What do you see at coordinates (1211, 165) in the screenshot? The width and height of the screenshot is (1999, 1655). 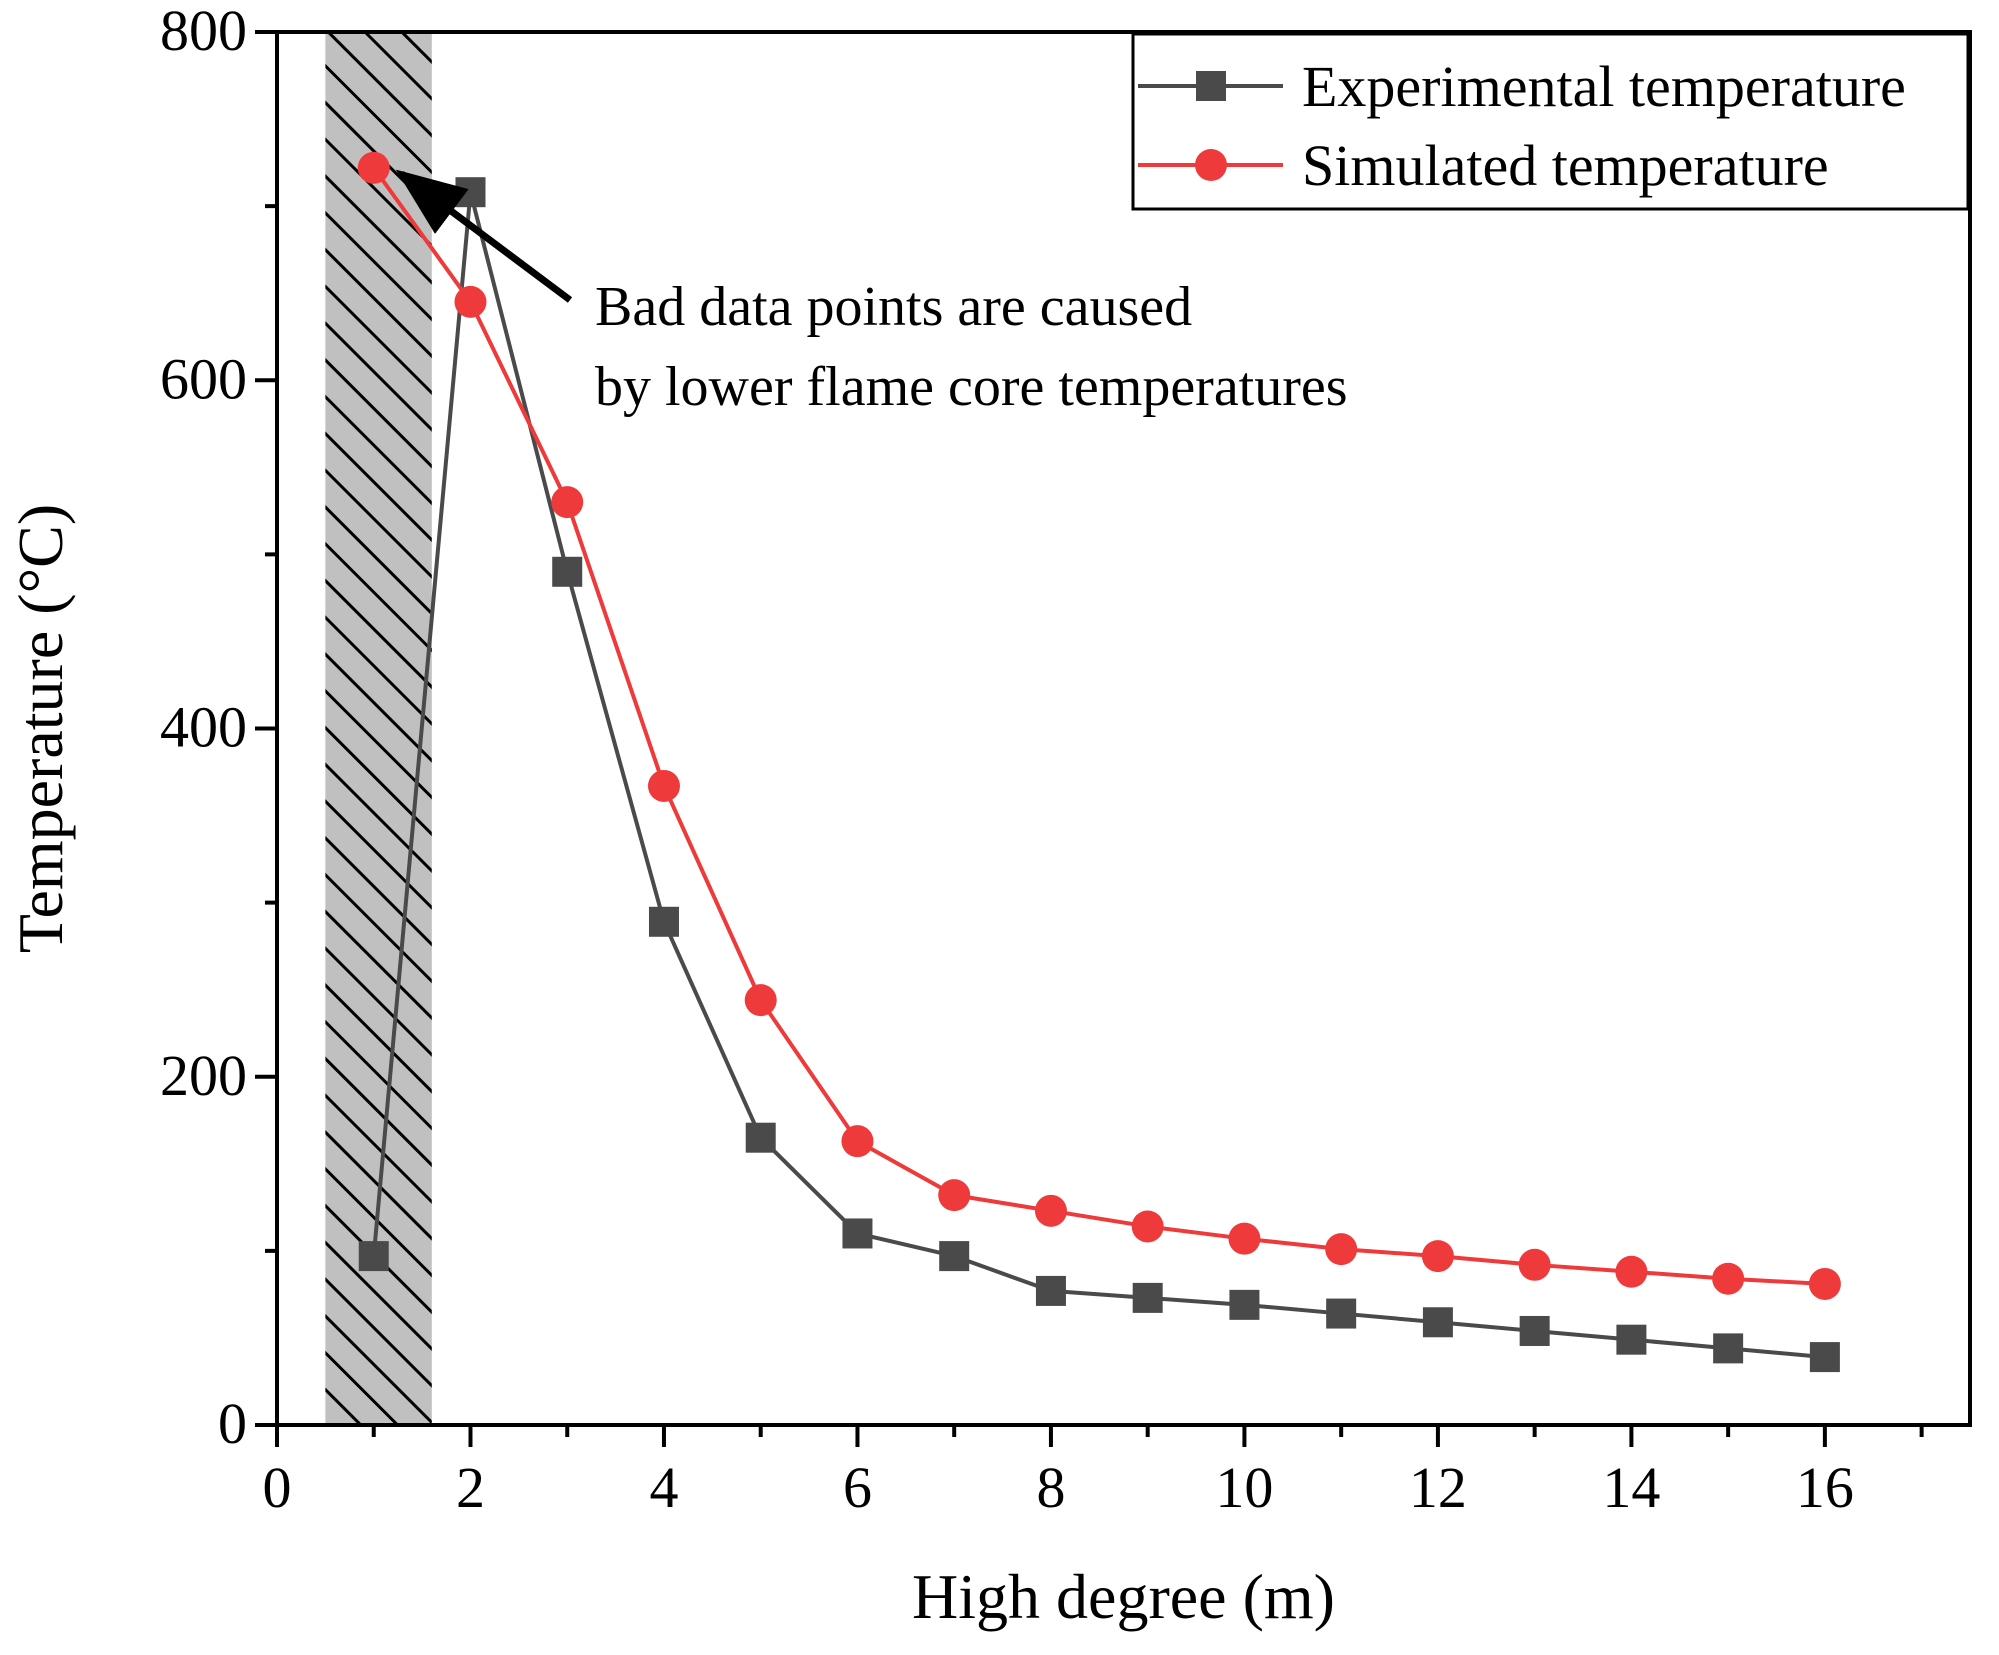 I see `legend-marker-simulated` at bounding box center [1211, 165].